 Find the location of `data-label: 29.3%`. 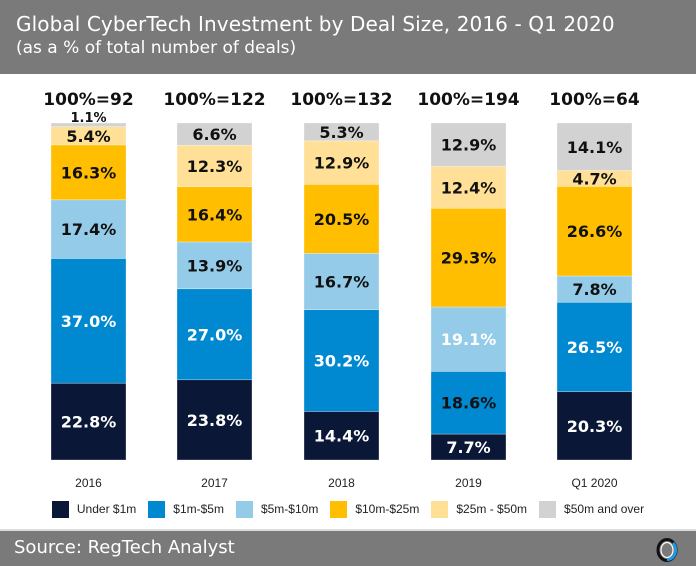

data-label: 29.3% is located at coordinates (469, 258).